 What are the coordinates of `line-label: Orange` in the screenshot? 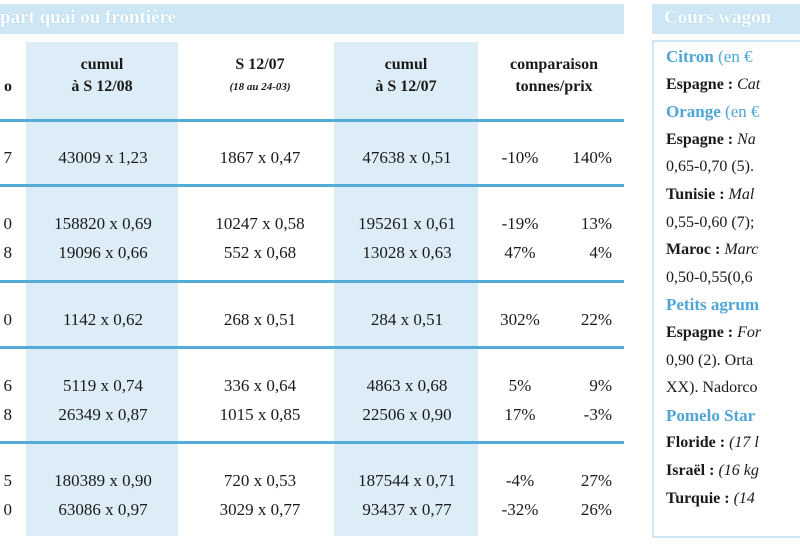 It's located at (693, 112).